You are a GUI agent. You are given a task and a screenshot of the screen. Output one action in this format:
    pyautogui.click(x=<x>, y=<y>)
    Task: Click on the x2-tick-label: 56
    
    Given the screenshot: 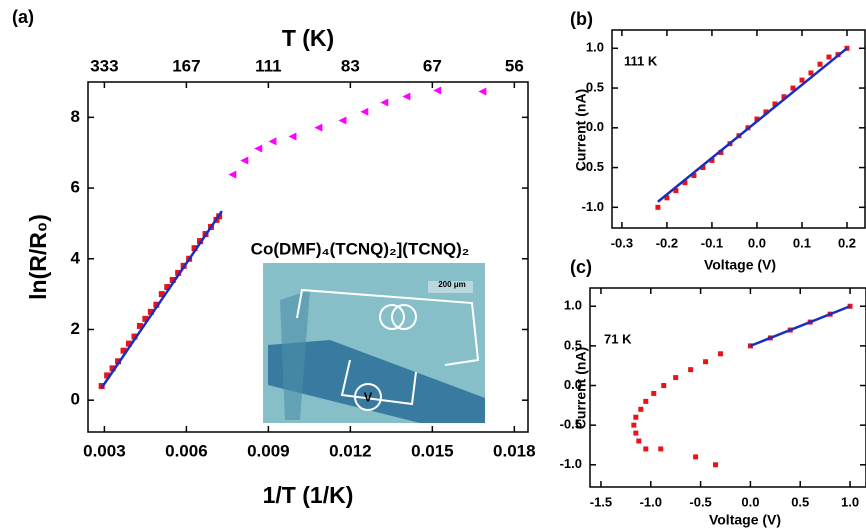 What is the action you would take?
    pyautogui.click(x=514, y=65)
    